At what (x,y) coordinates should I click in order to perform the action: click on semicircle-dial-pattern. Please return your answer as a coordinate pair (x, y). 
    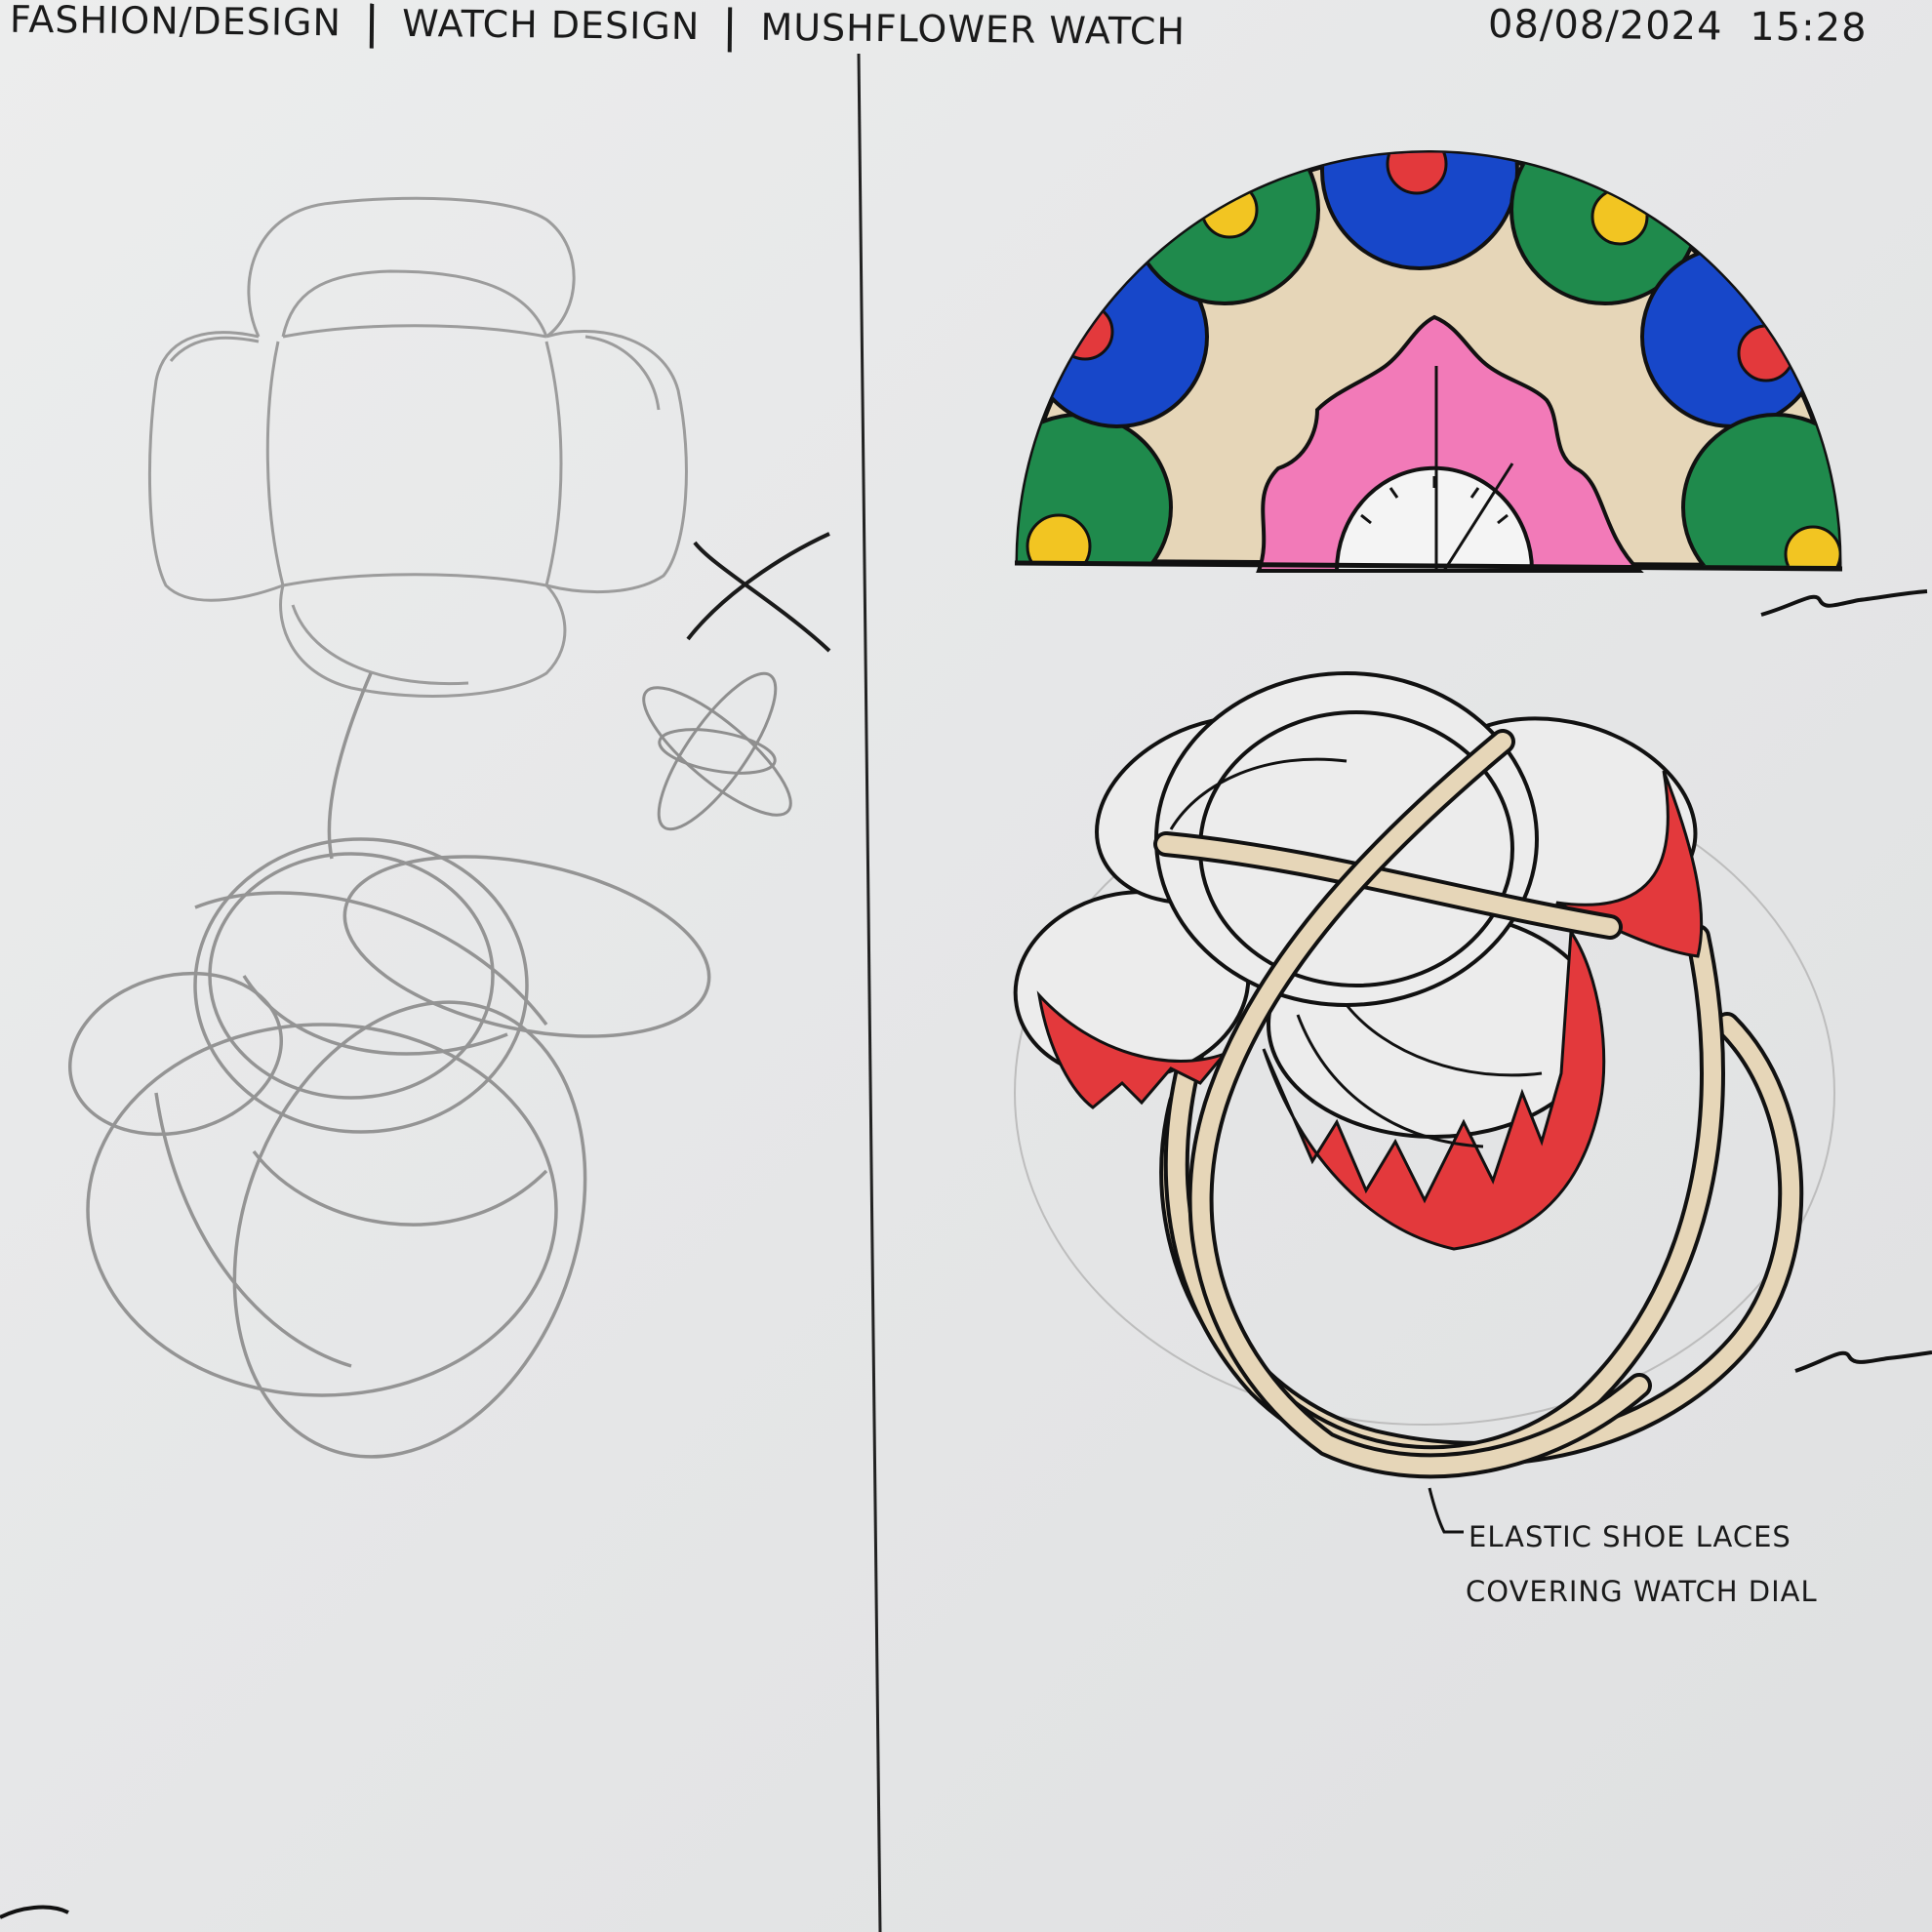
    Looking at the image, I should click on (1428, 361).